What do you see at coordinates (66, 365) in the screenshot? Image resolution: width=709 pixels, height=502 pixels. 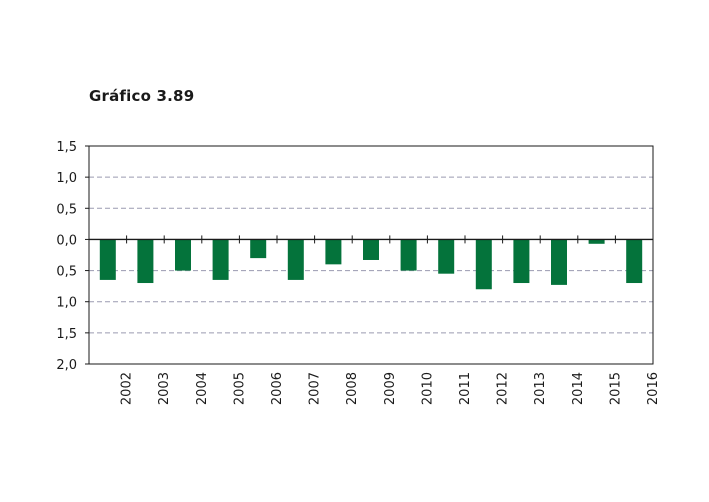 I see `y-tick-label: 2,0` at bounding box center [66, 365].